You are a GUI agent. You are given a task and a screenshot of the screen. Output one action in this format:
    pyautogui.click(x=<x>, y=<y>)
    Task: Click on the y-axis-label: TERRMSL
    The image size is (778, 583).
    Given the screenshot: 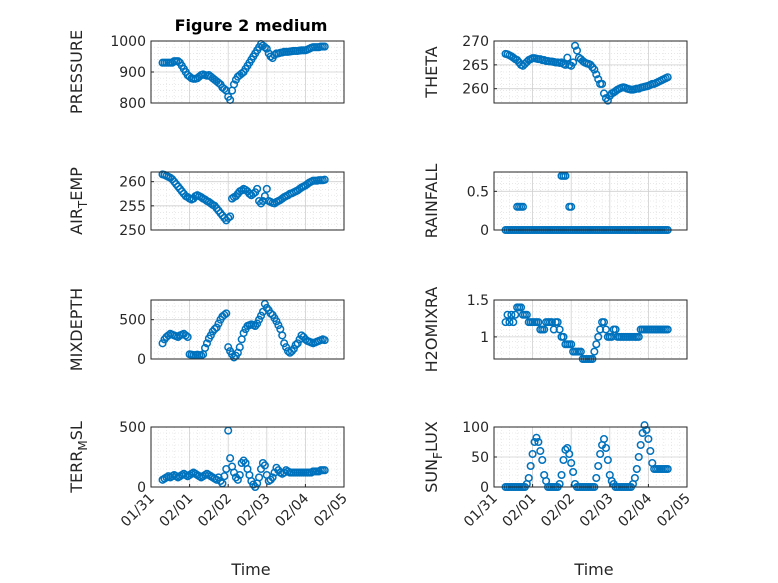 What is the action you would take?
    pyautogui.click(x=78, y=457)
    